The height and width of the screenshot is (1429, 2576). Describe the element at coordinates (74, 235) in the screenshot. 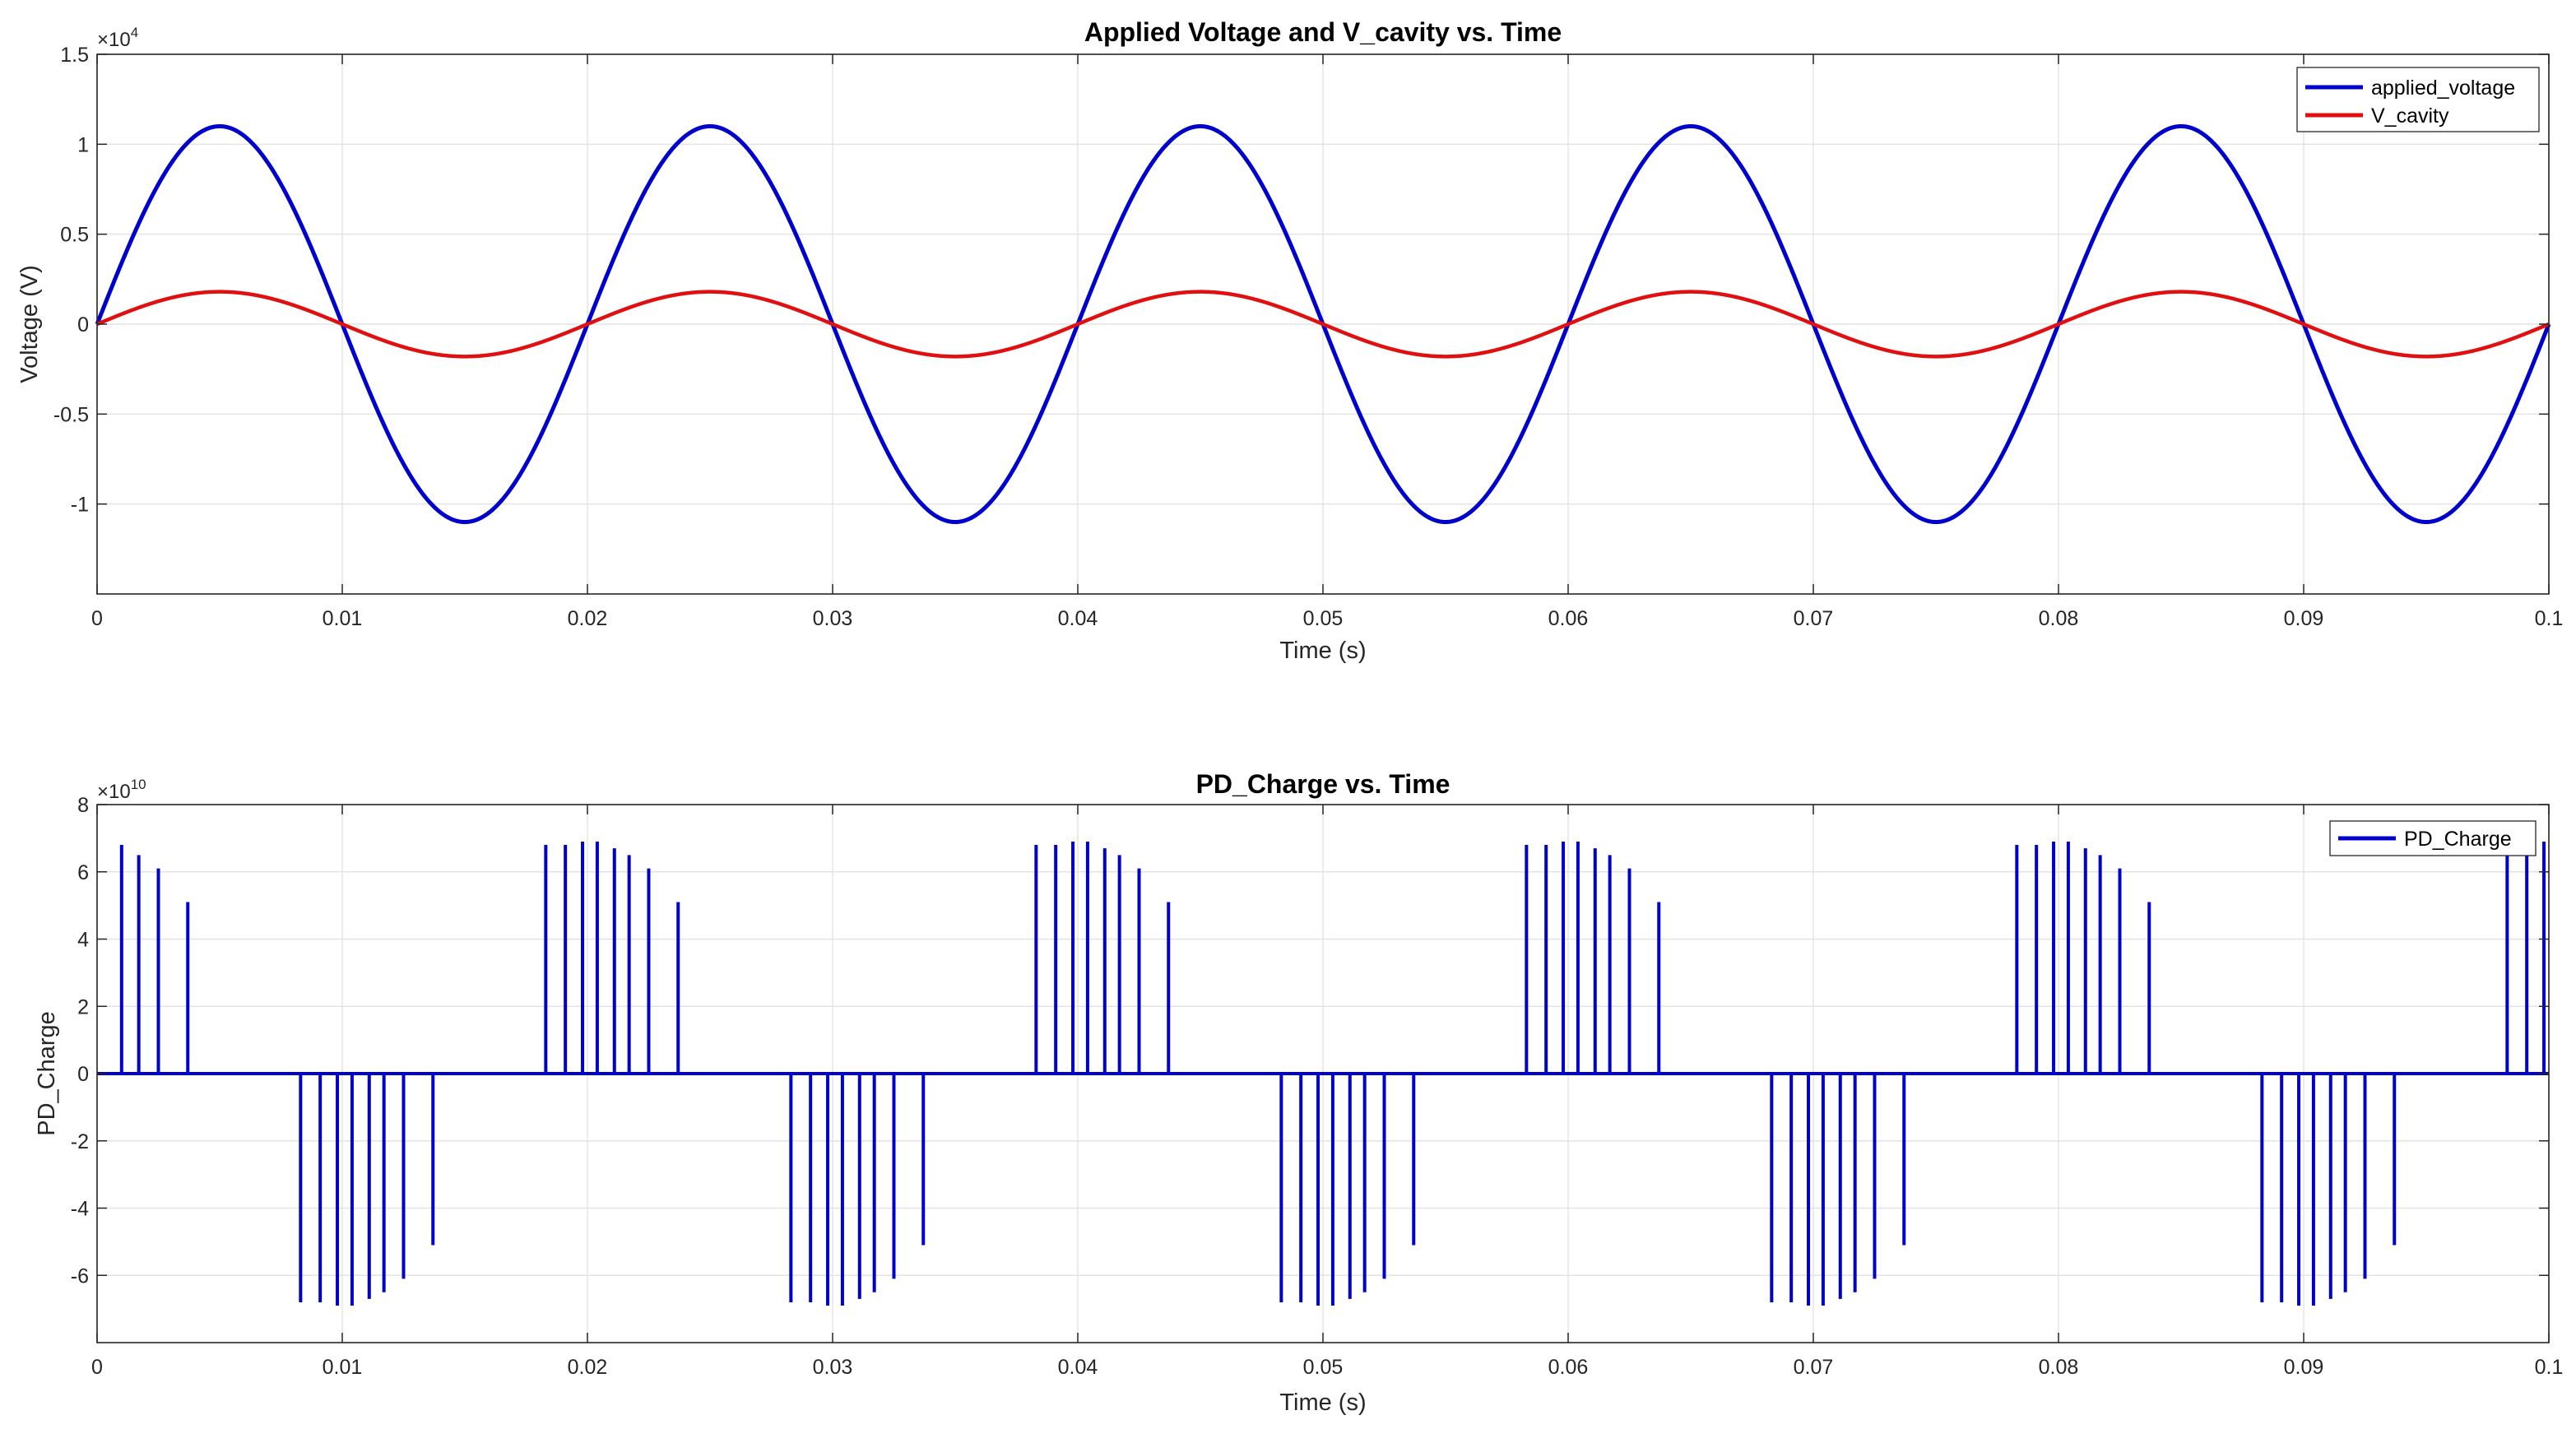

I see `y-tick-label: 0.5` at that location.